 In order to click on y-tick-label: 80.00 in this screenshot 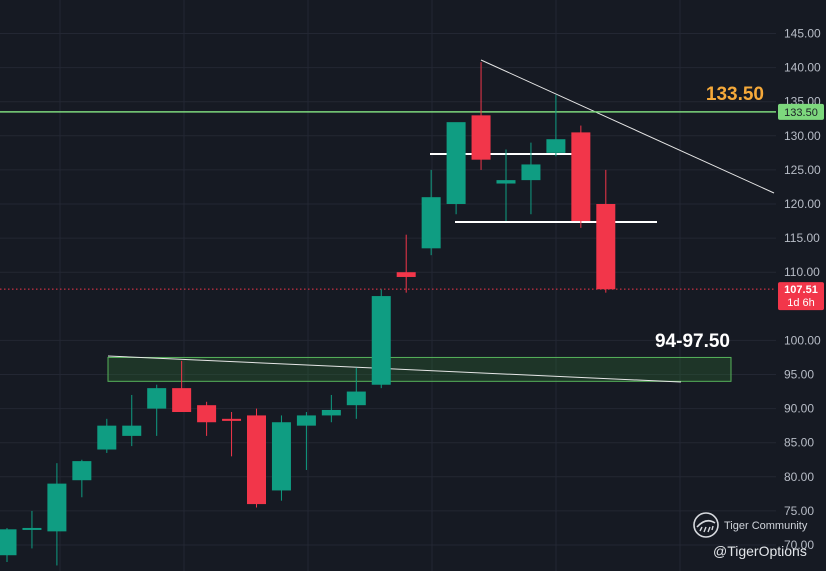, I will do `click(799, 477)`.